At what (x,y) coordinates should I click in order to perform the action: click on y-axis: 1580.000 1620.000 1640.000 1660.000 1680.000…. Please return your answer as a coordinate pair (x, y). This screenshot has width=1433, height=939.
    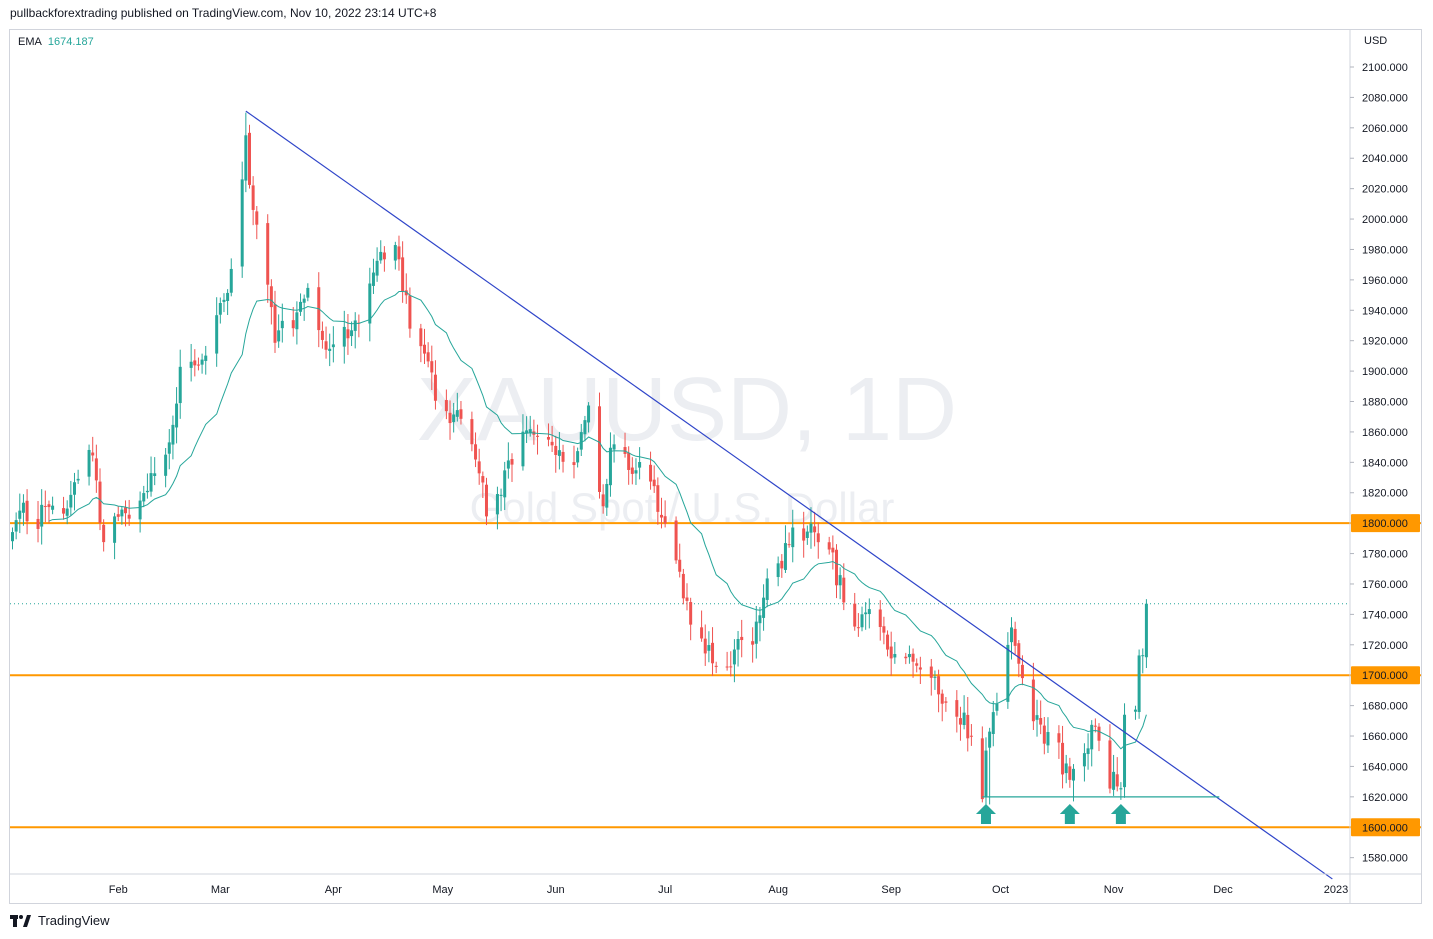
    Looking at the image, I should click on (1384, 466).